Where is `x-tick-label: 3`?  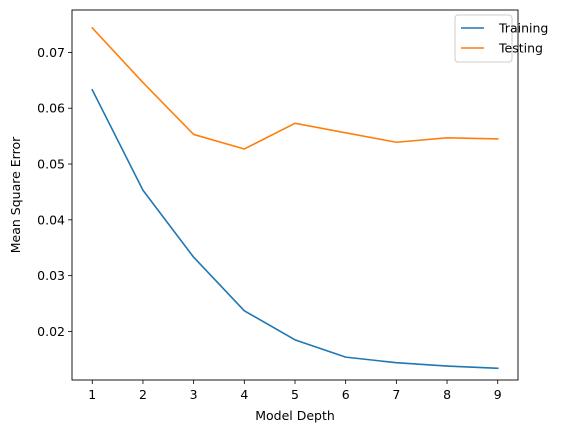 x-tick-label: 3 is located at coordinates (194, 394).